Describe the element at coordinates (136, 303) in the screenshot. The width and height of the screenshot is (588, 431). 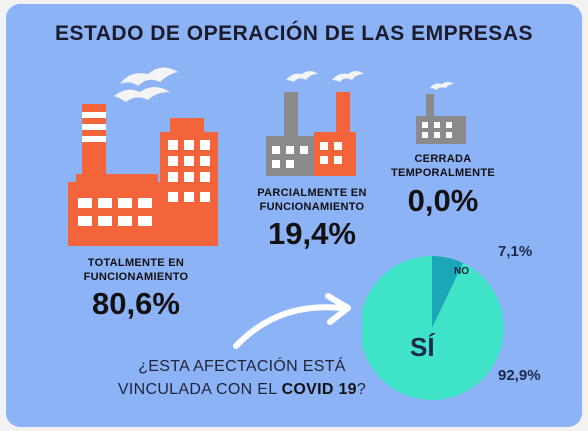
I see `total-value: 80,6%` at that location.